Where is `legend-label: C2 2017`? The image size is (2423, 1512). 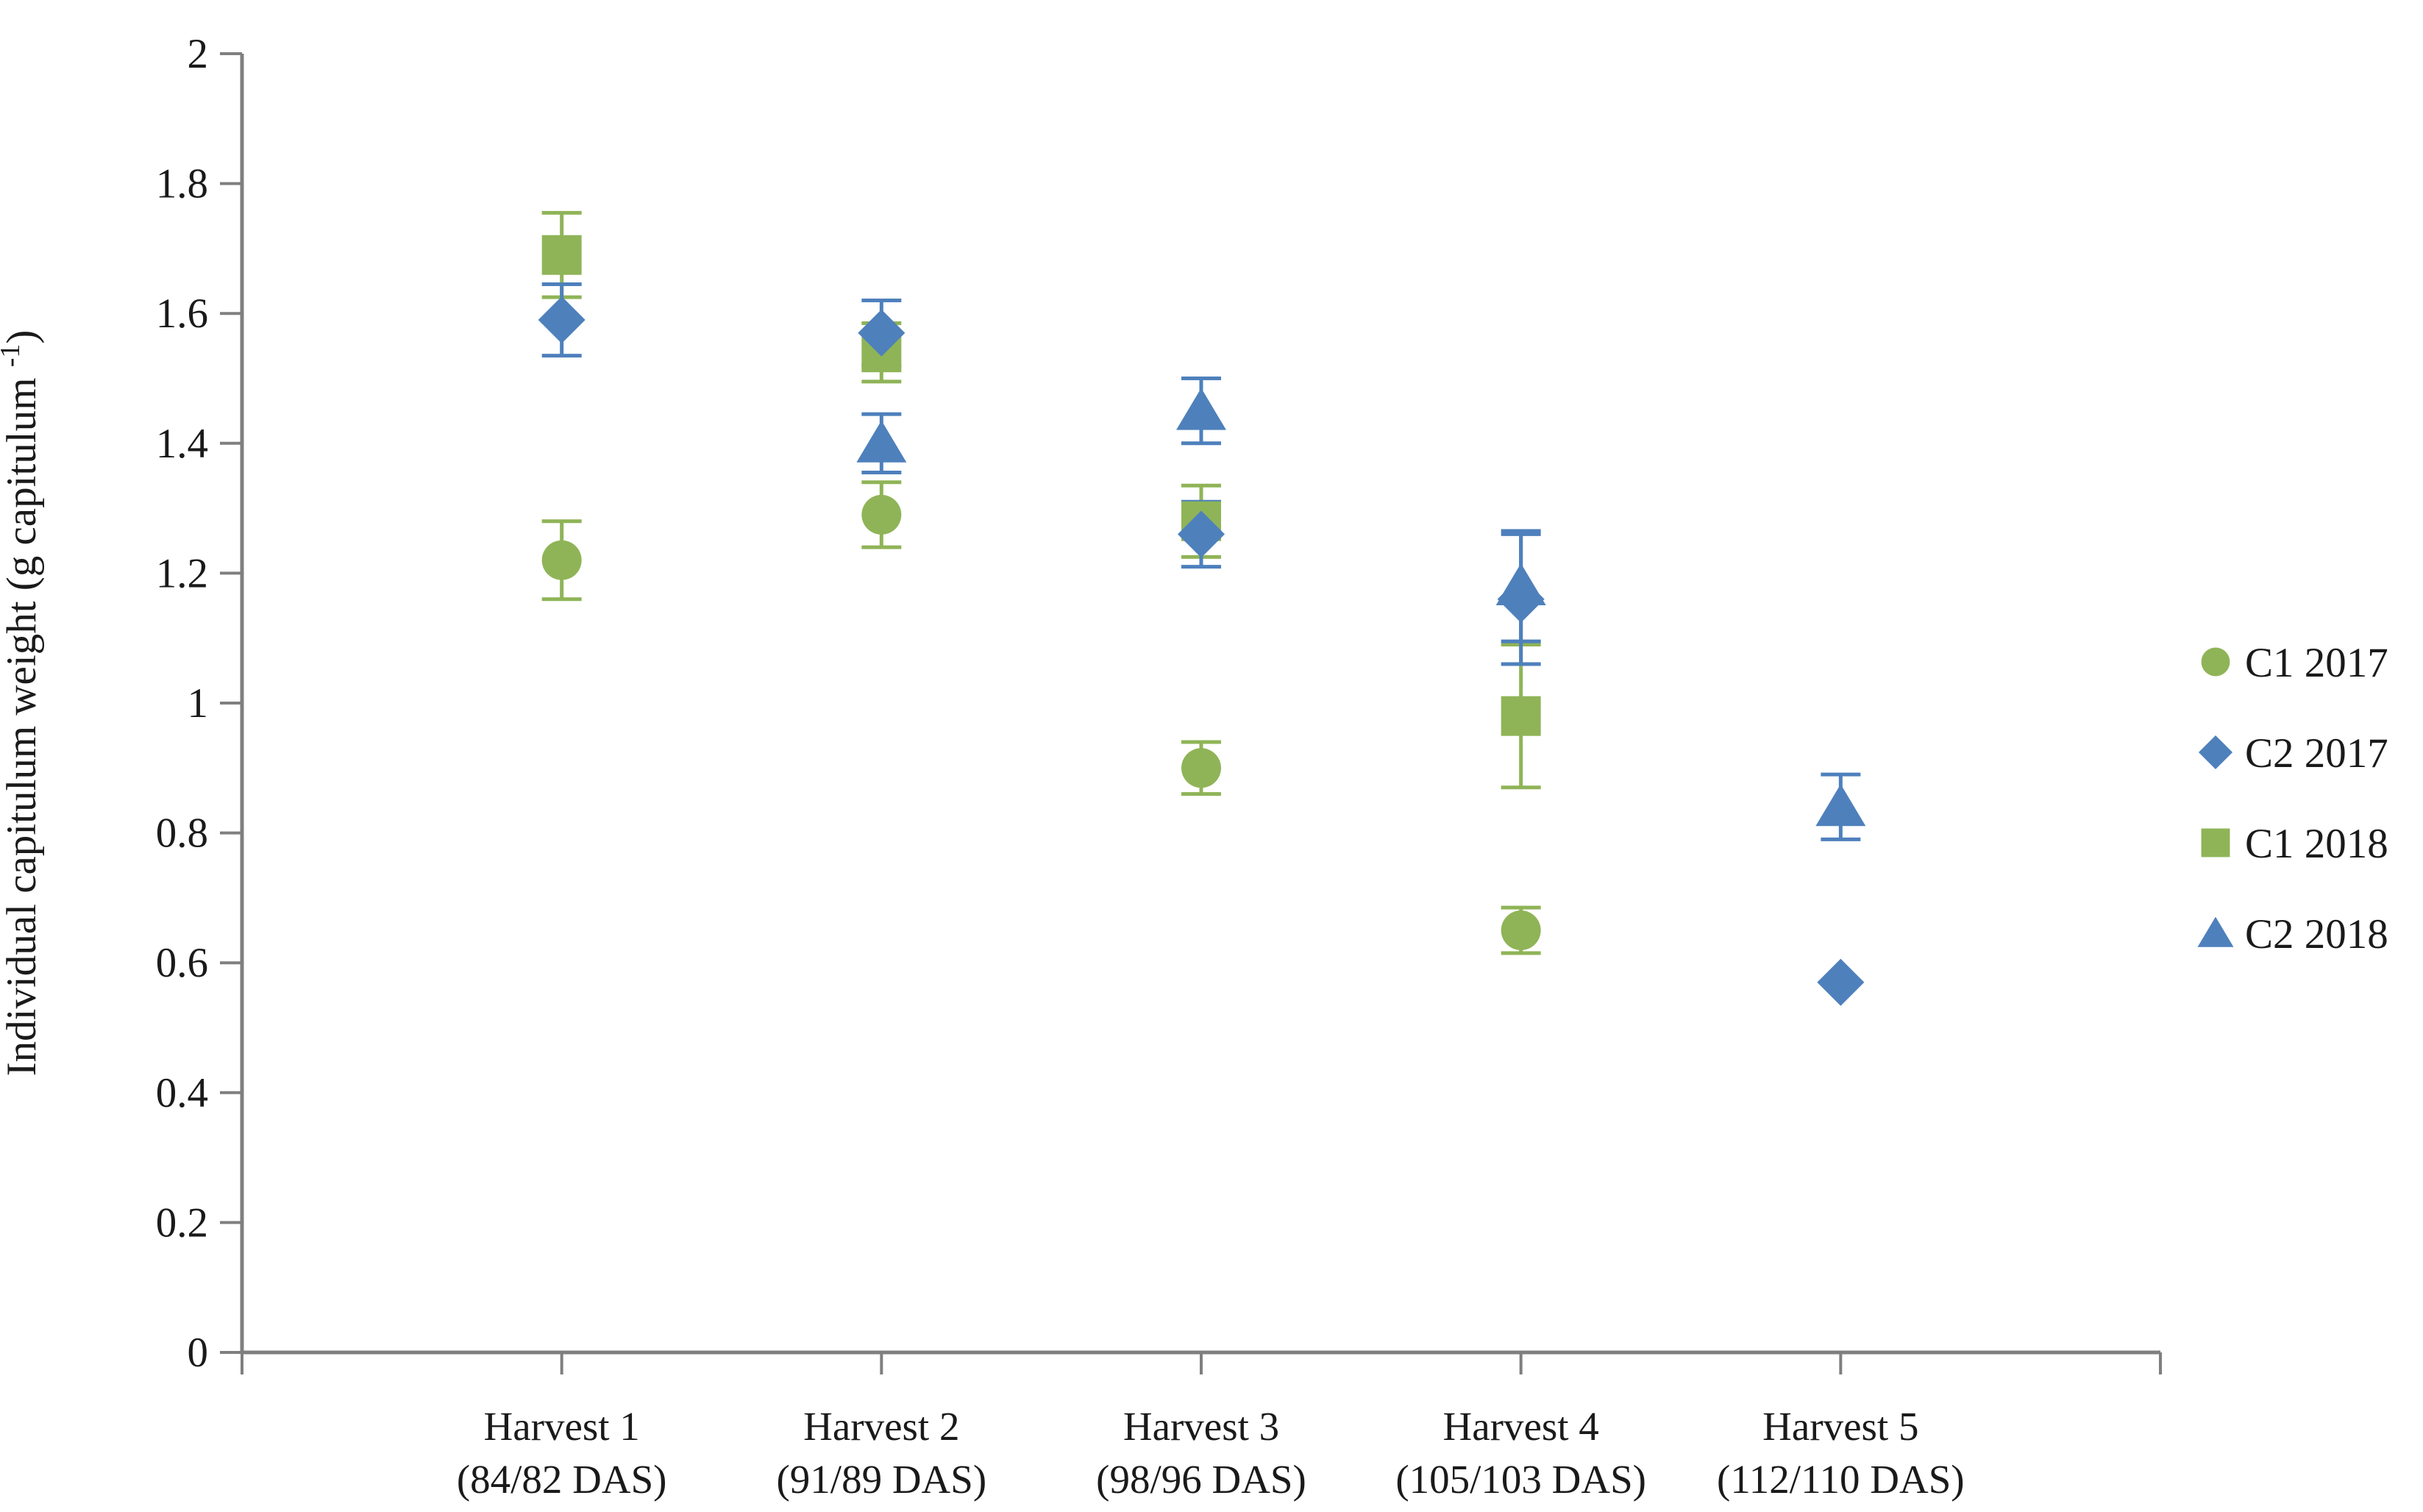 legend-label: C2 2017 is located at coordinates (2316, 753).